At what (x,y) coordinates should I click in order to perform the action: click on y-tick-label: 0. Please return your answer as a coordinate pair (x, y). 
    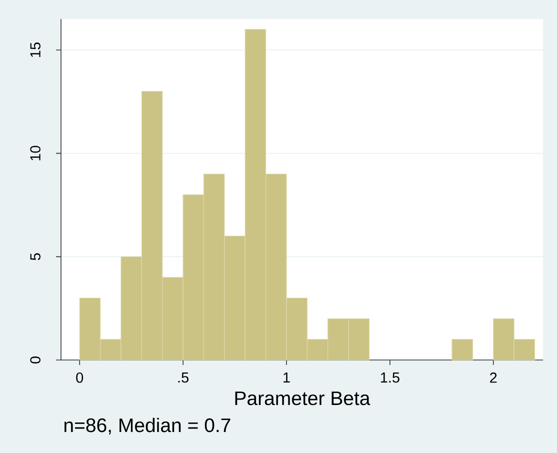
    Looking at the image, I should click on (35, 360).